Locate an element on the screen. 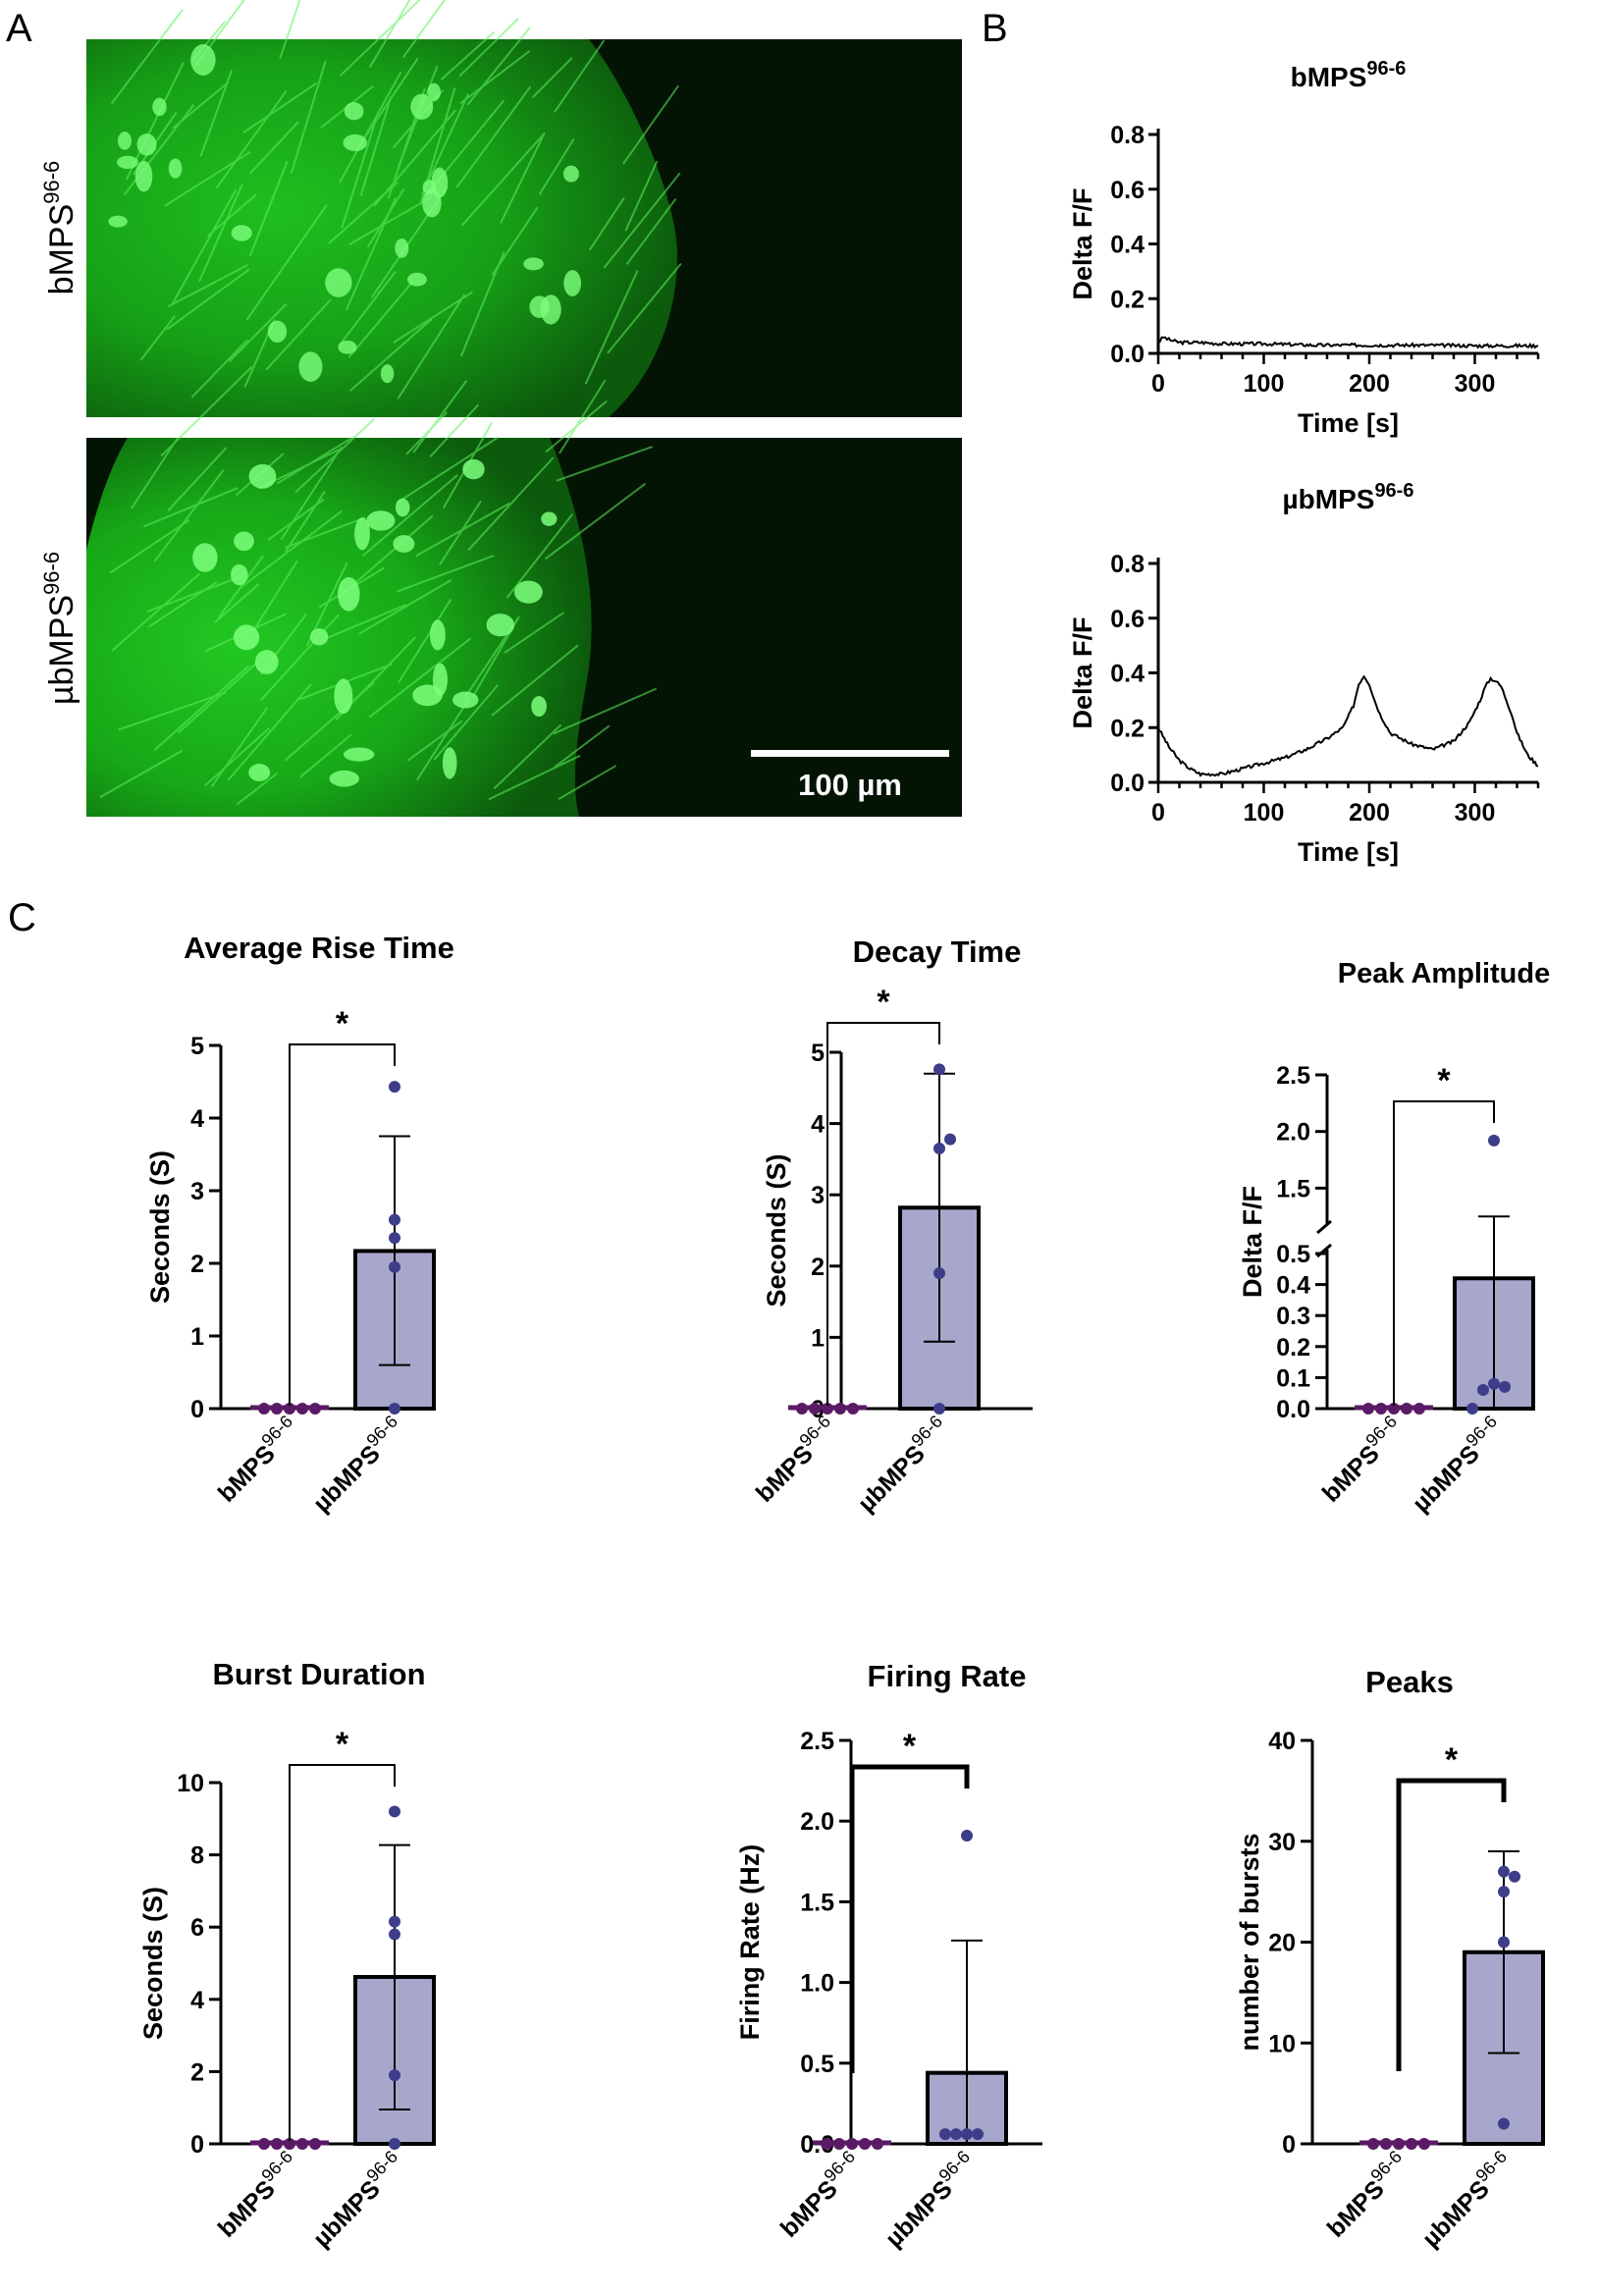  trace-line is located at coordinates (1348, 726).